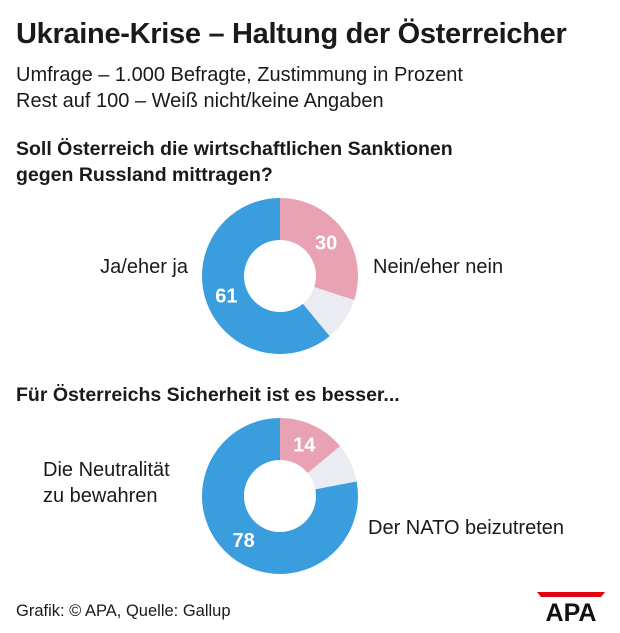 The height and width of the screenshot is (633, 620). What do you see at coordinates (106, 470) in the screenshot?
I see `legend-label-neutrality-line-1: Die Neutralität` at bounding box center [106, 470].